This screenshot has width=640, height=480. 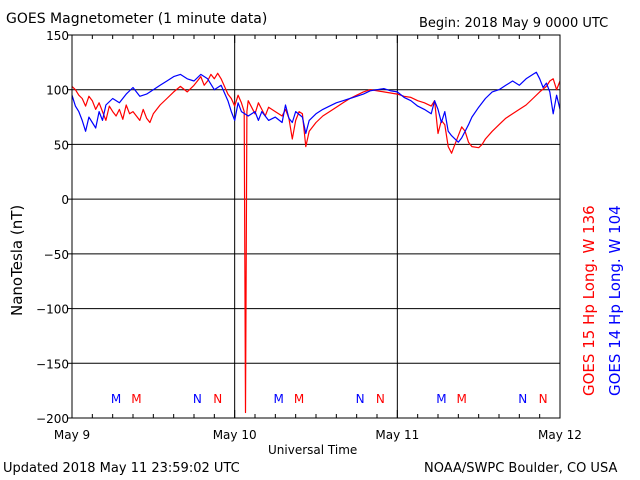 What do you see at coordinates (17, 260) in the screenshot?
I see `y-axis-label: NanoTesla (nT)` at bounding box center [17, 260].